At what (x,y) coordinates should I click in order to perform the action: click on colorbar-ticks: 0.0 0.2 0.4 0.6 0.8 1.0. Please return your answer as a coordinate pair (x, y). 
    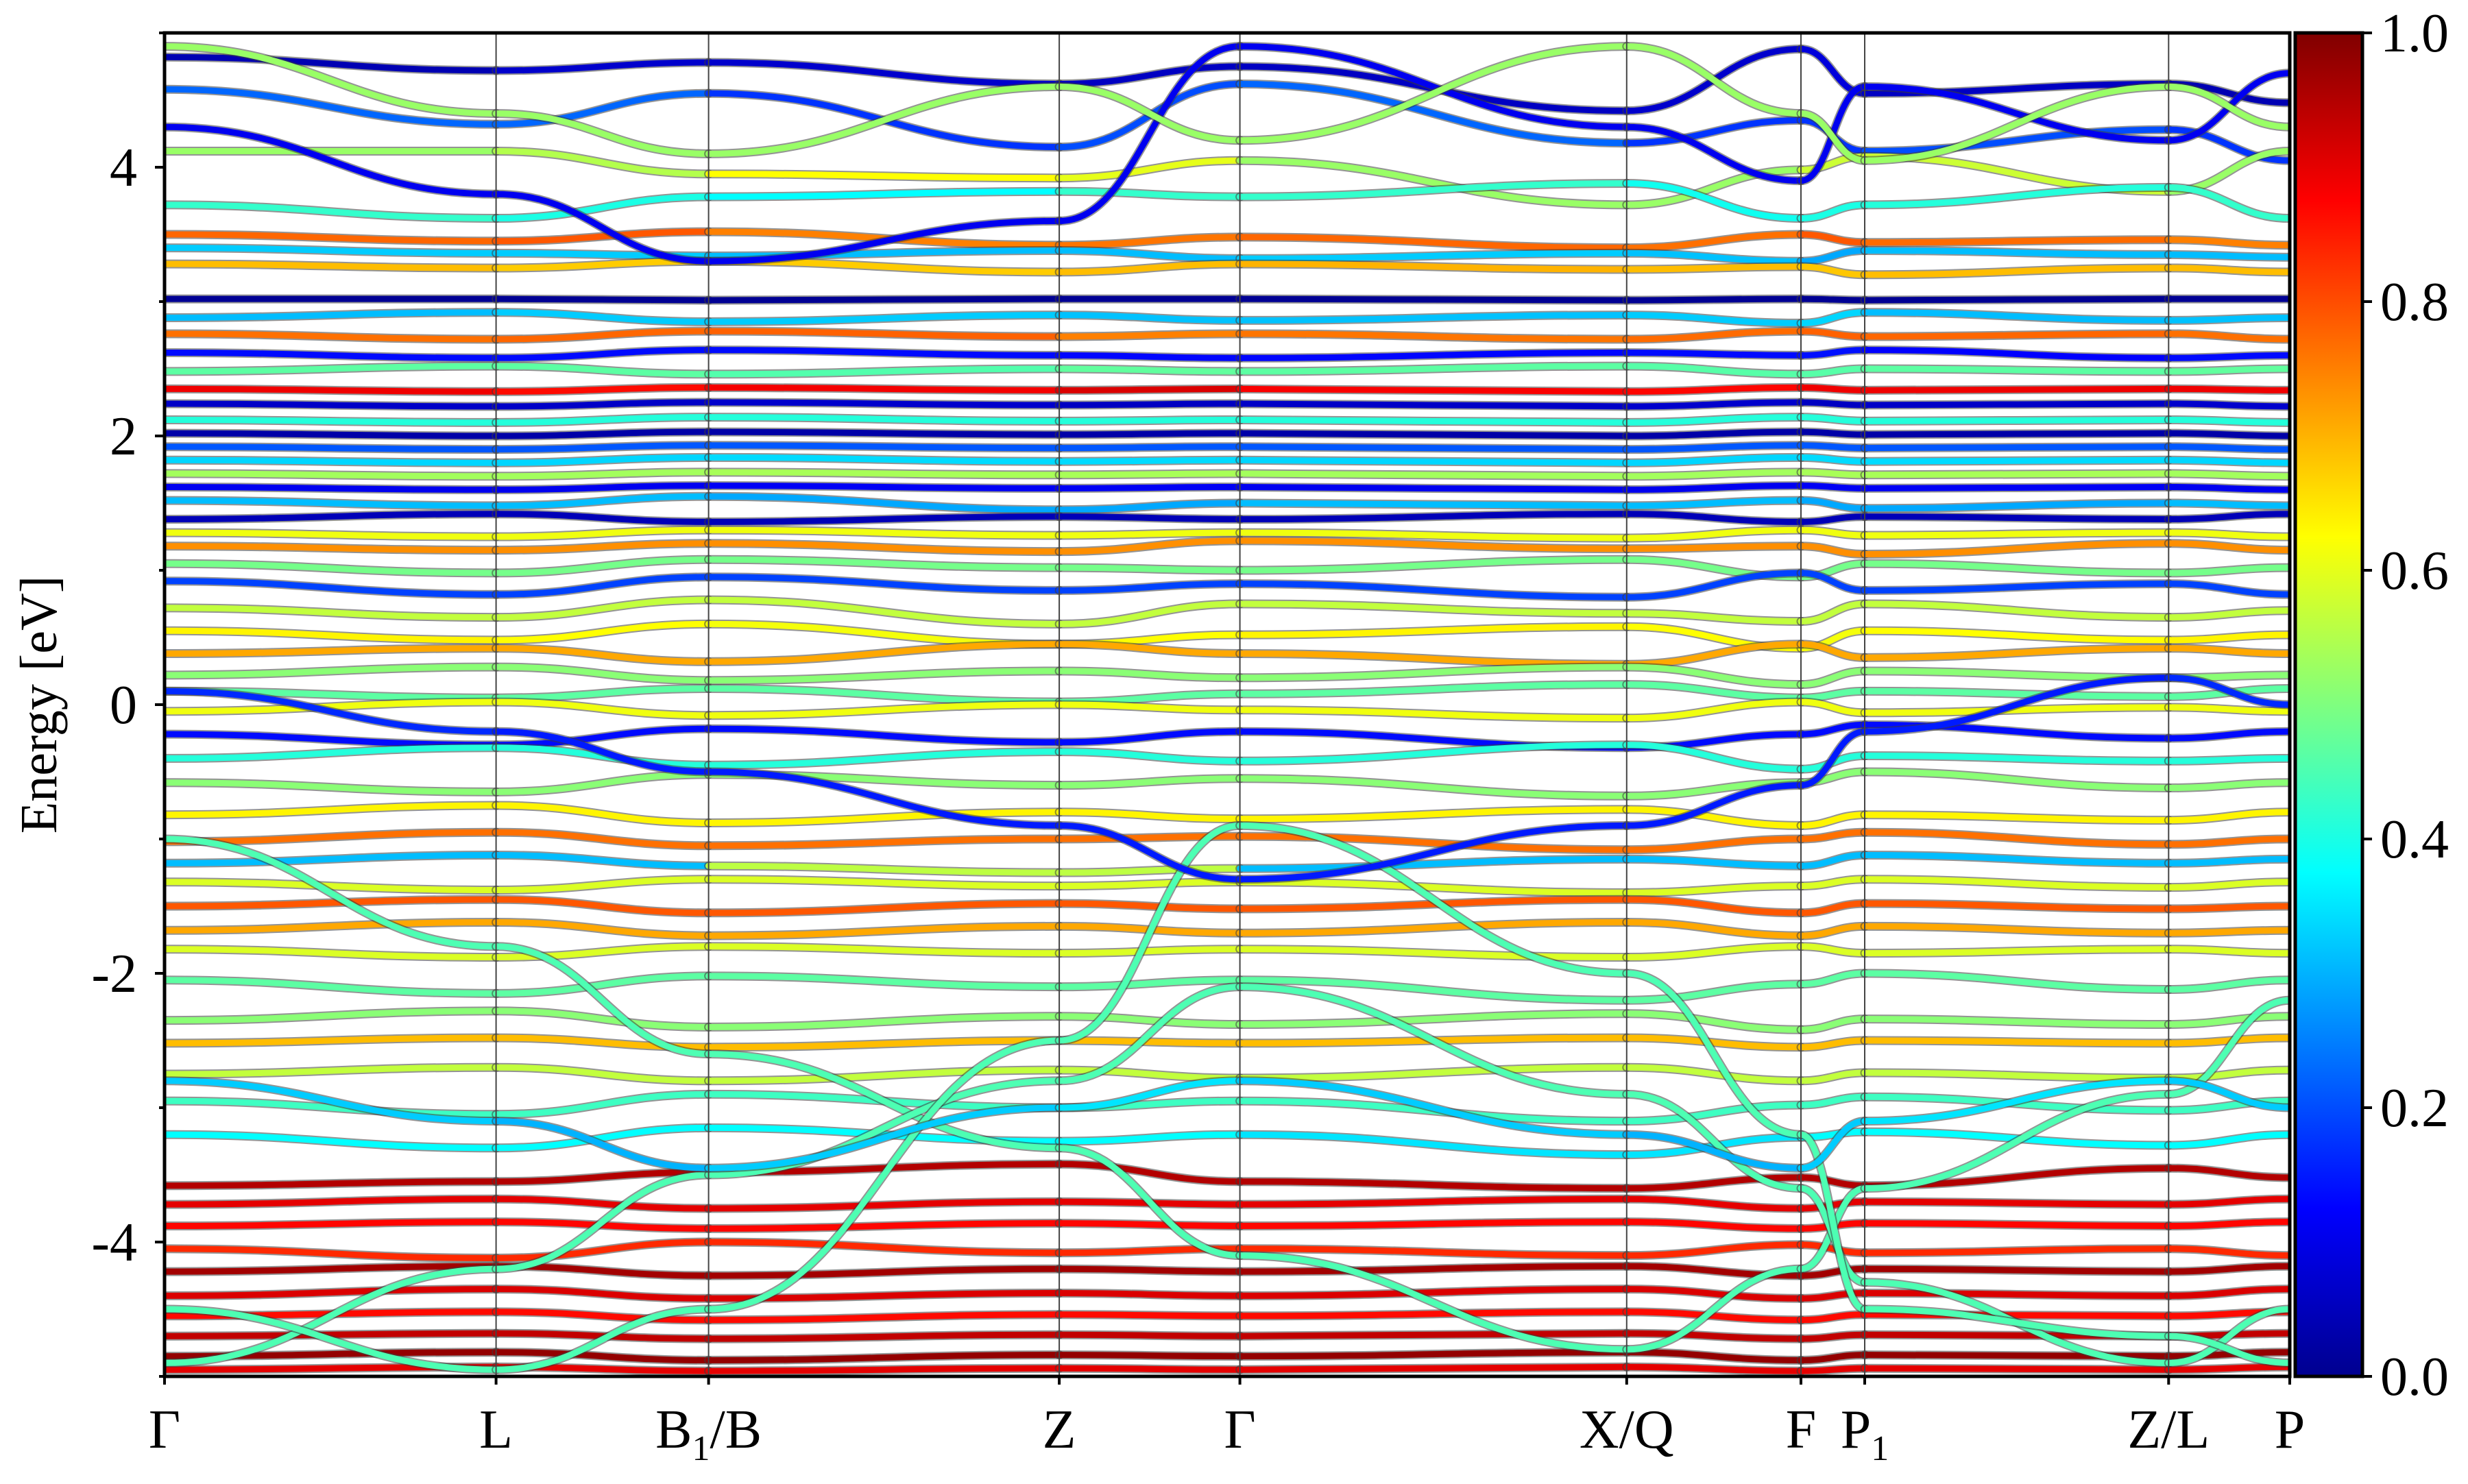
    Looking at the image, I should click on (2406, 705).